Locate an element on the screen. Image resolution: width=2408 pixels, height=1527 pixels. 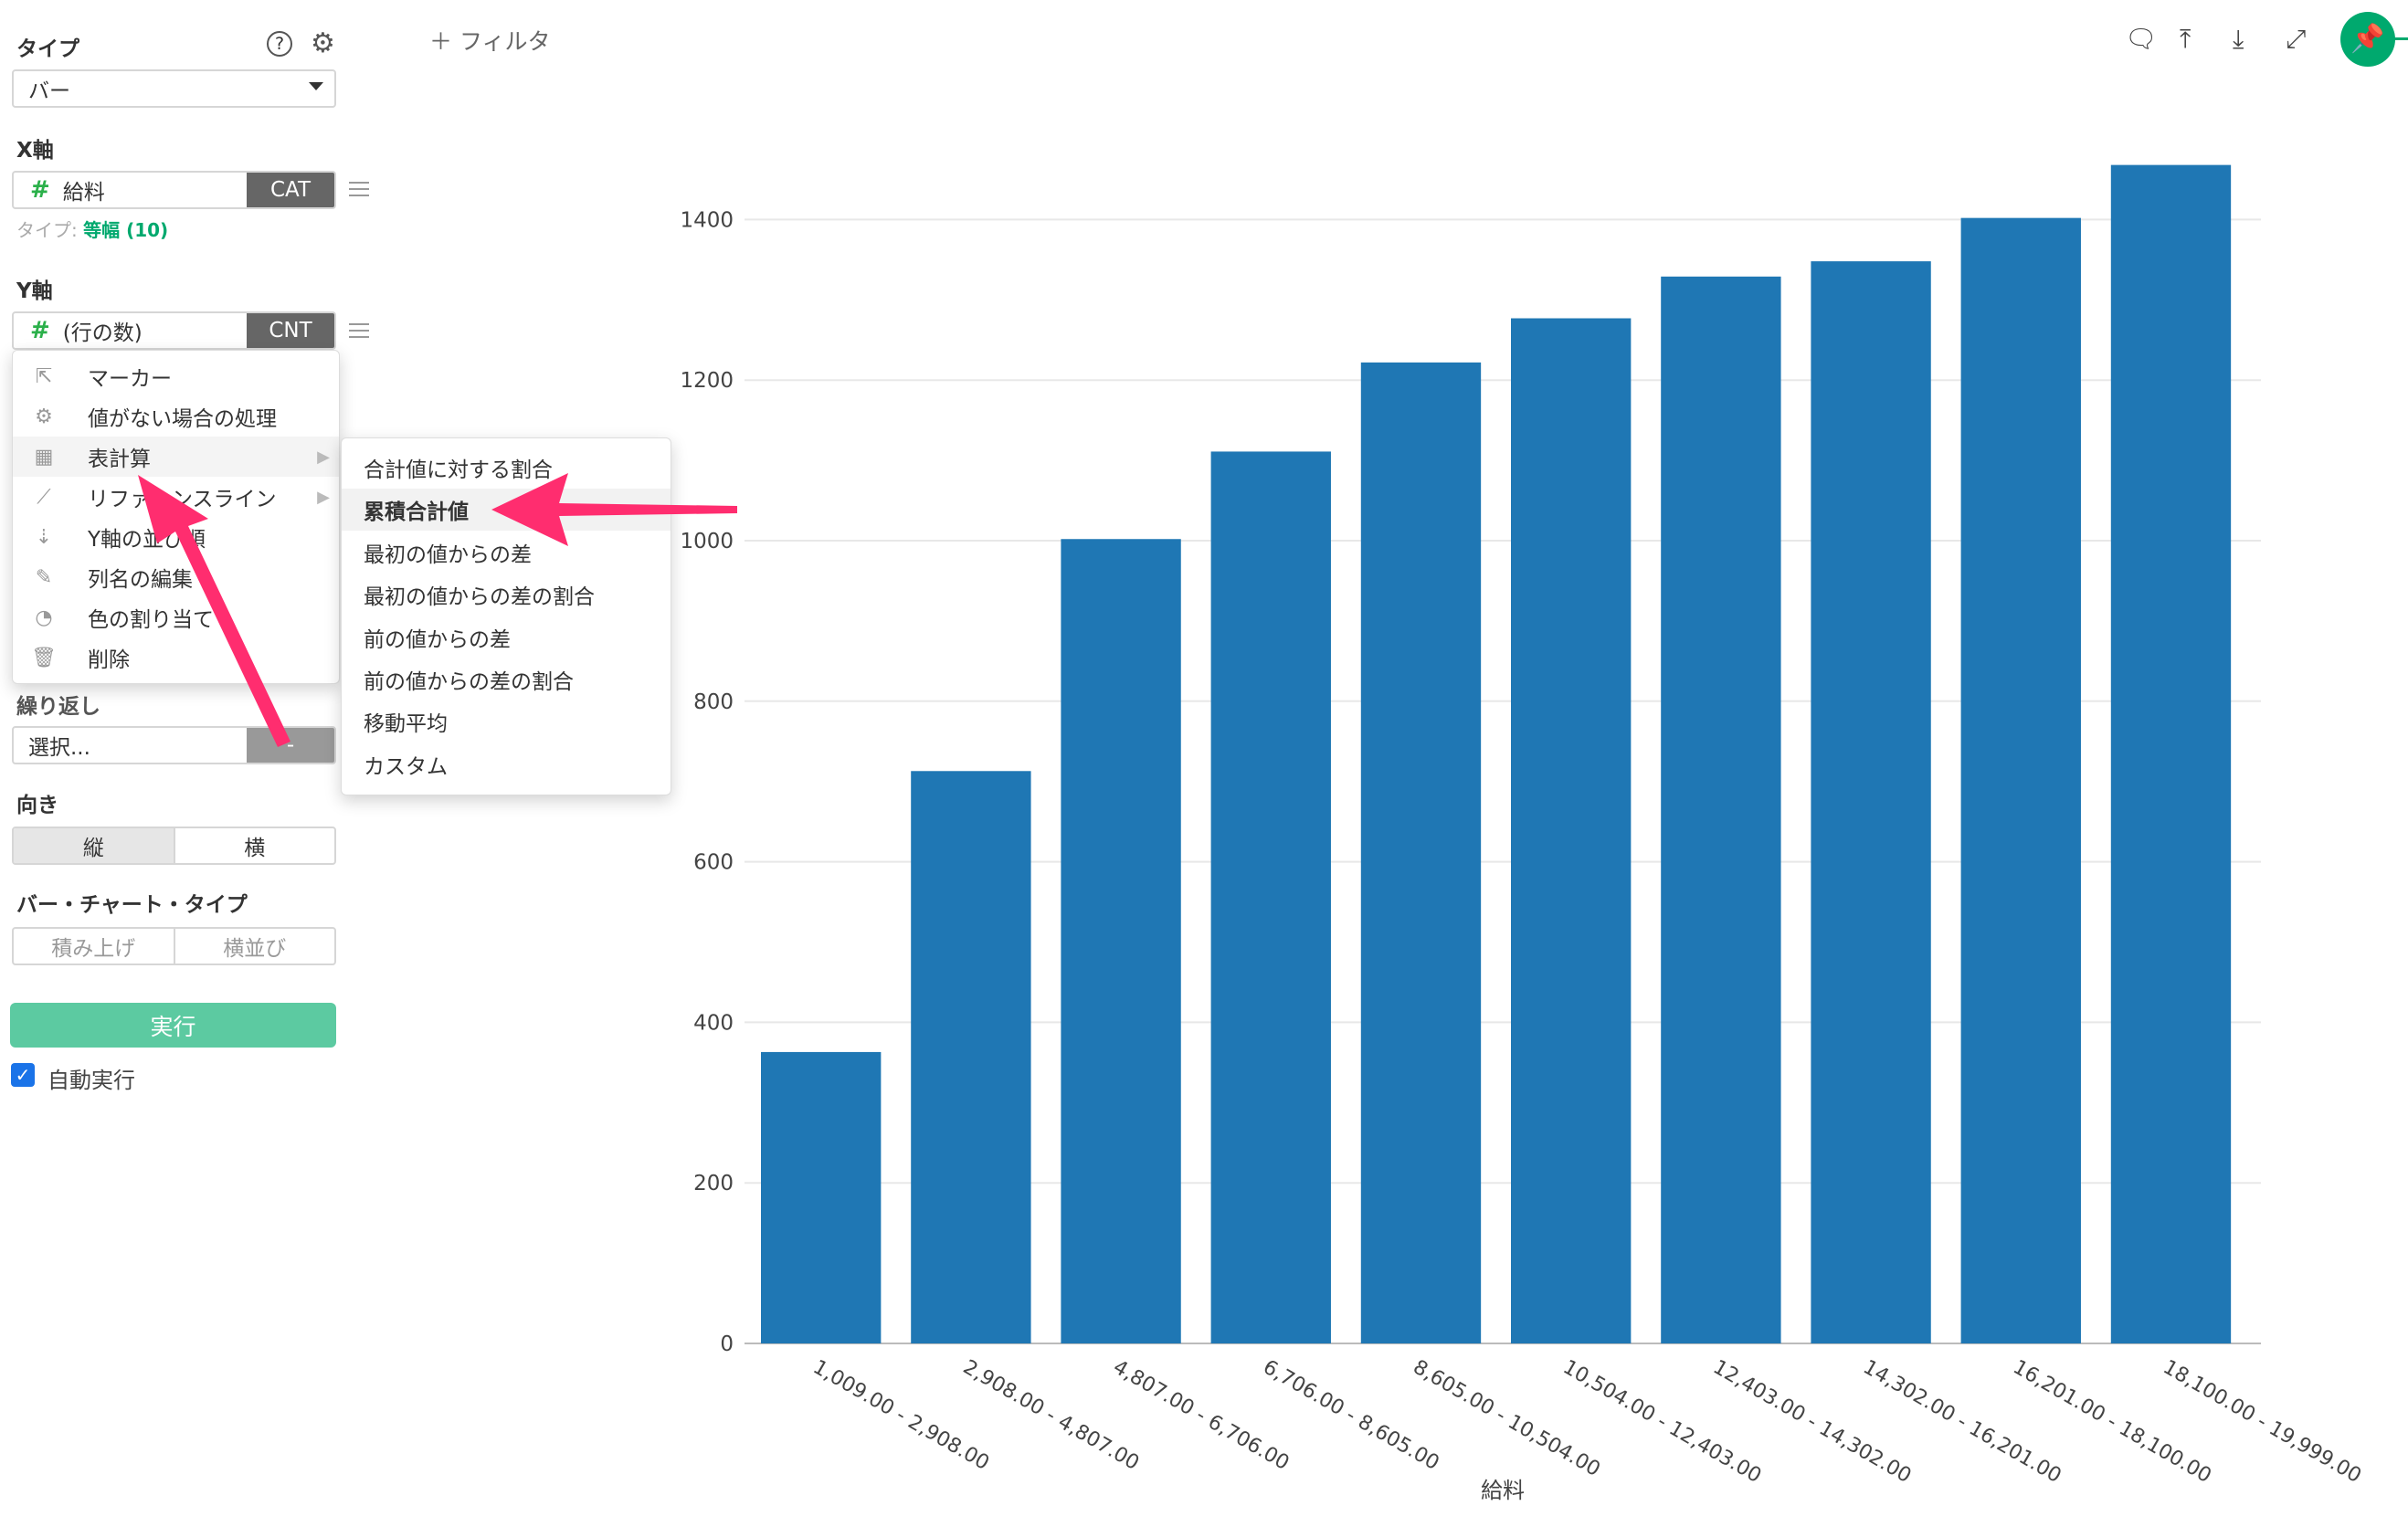
bar-type-label: バー・チャート・タイプ is located at coordinates (132, 905).